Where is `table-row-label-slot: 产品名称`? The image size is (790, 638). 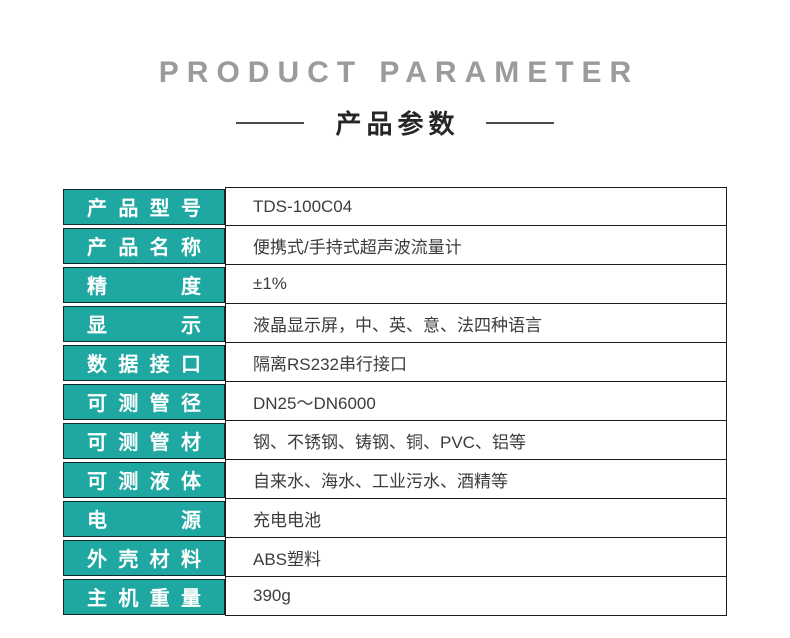
table-row-label-slot: 产品名称 is located at coordinates (144, 245).